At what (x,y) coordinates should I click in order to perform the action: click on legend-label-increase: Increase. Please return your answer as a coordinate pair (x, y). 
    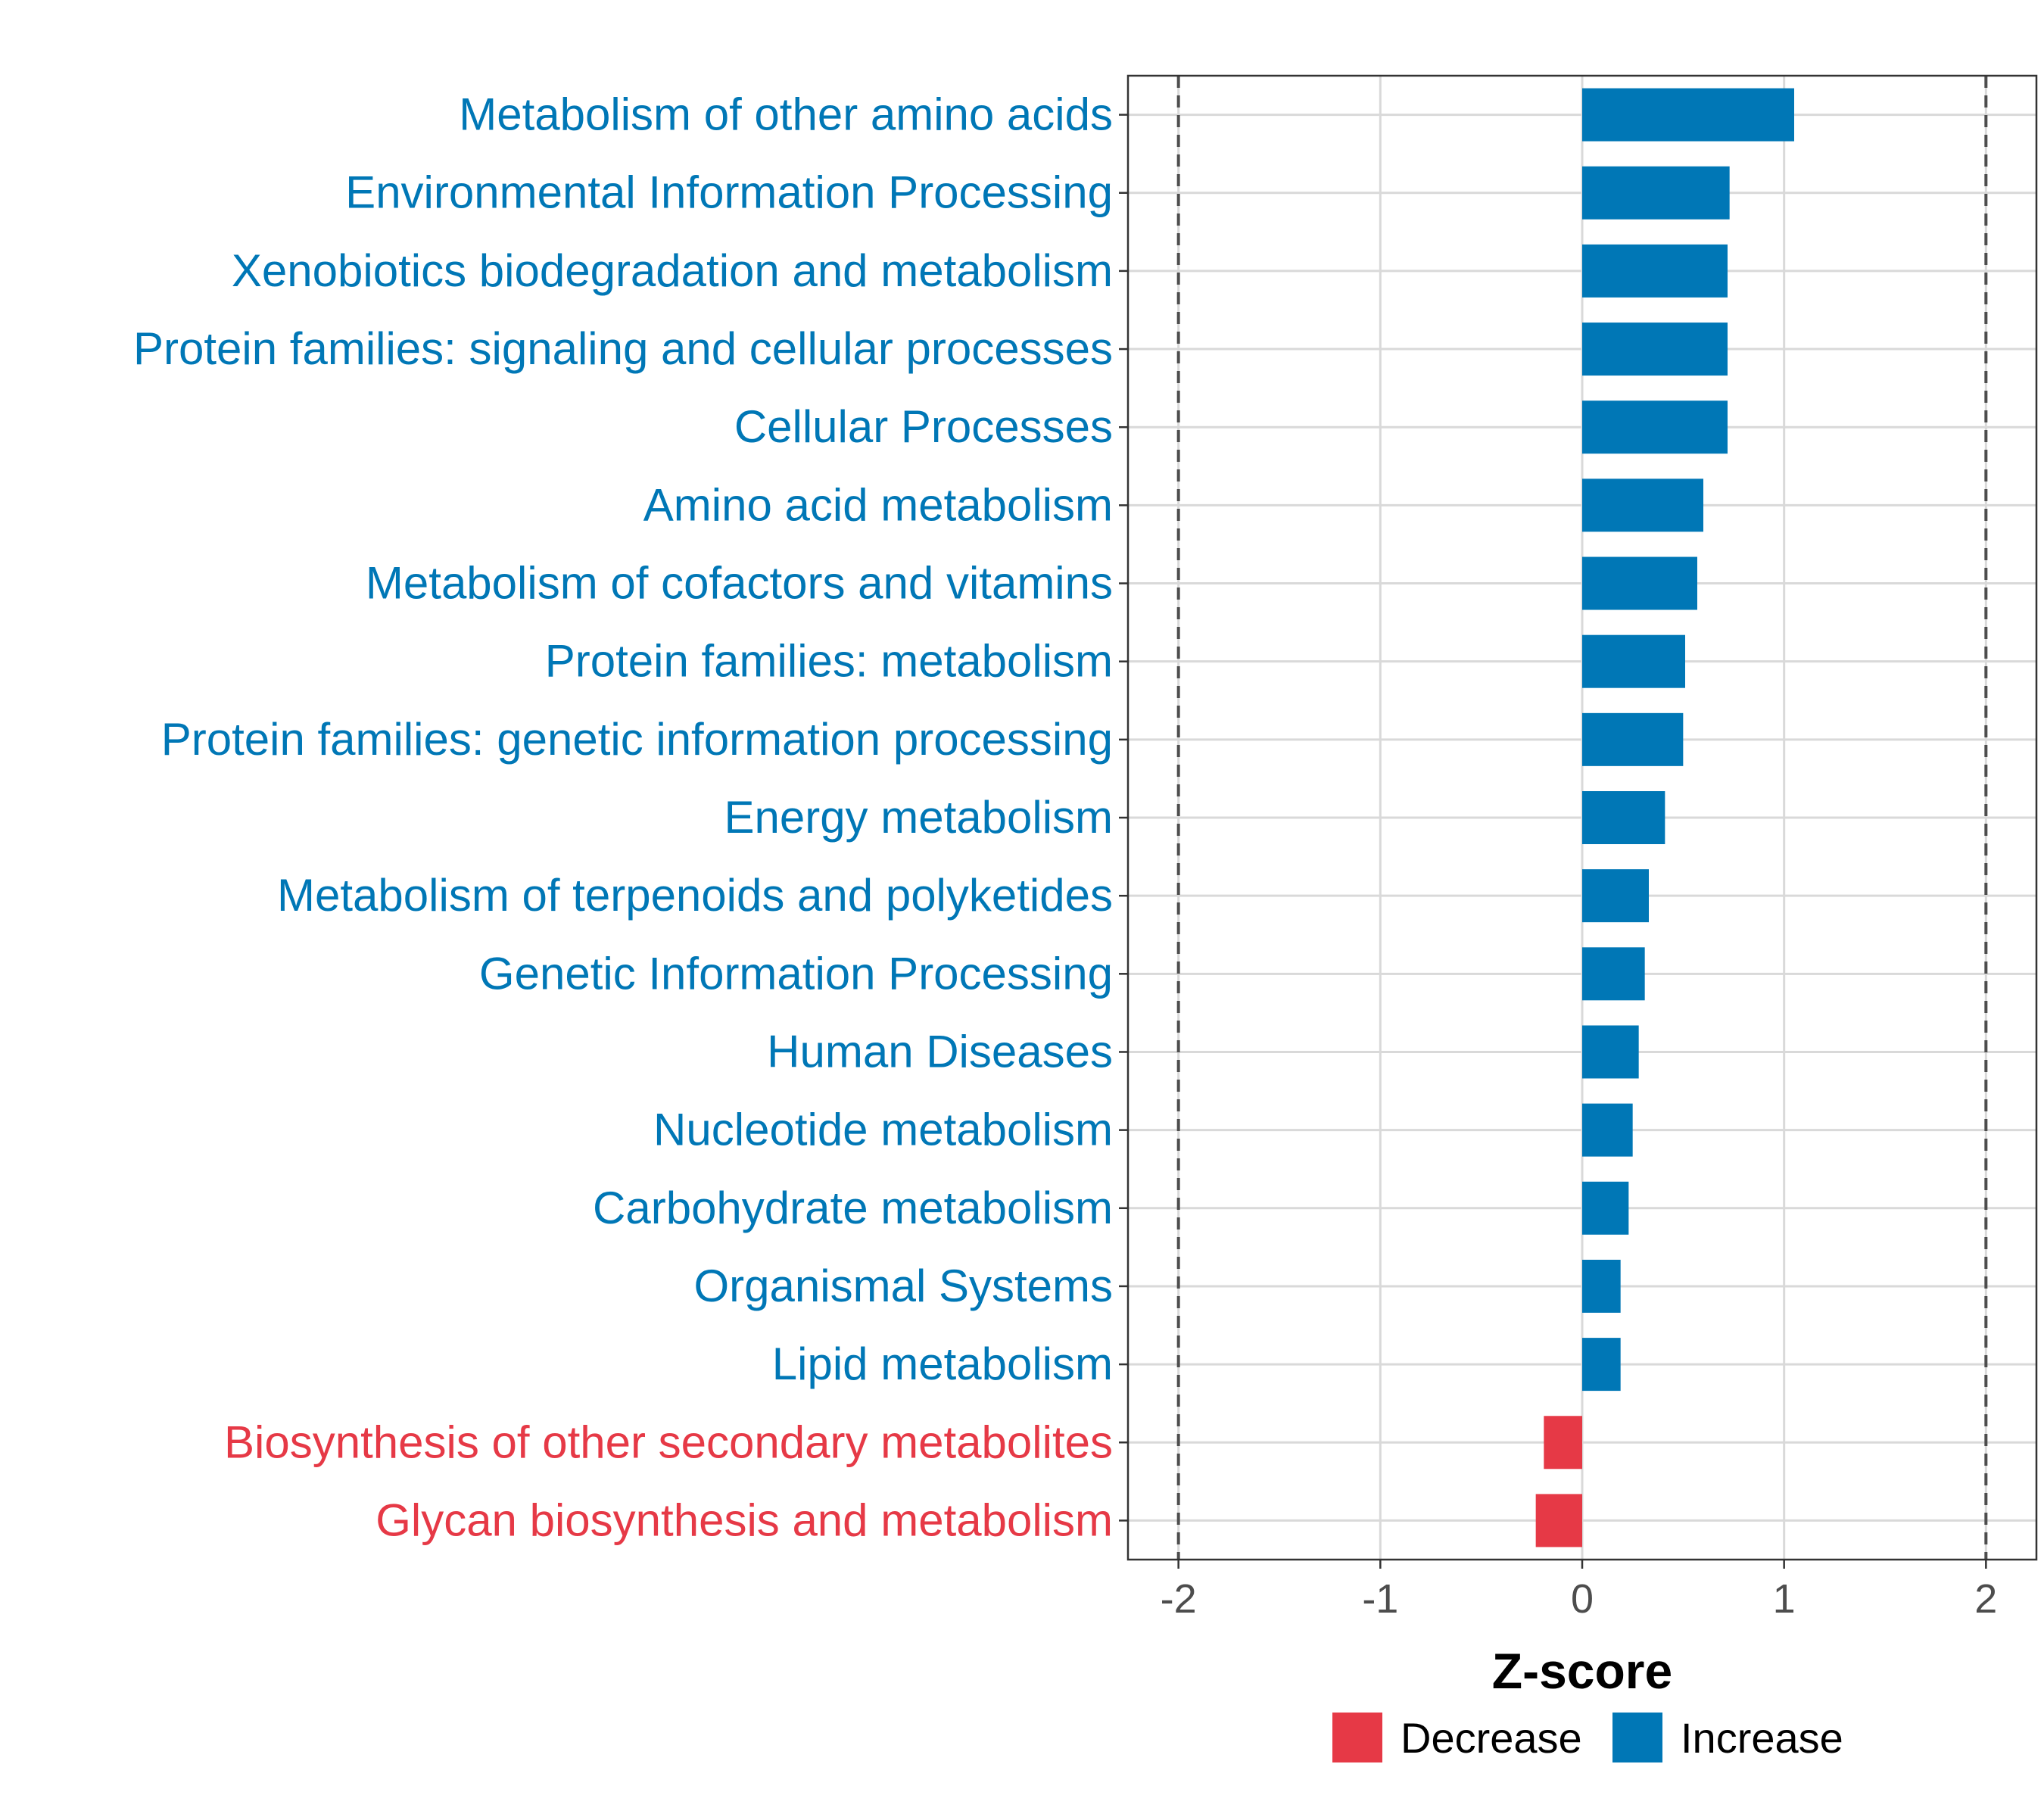
    Looking at the image, I should click on (1762, 1738).